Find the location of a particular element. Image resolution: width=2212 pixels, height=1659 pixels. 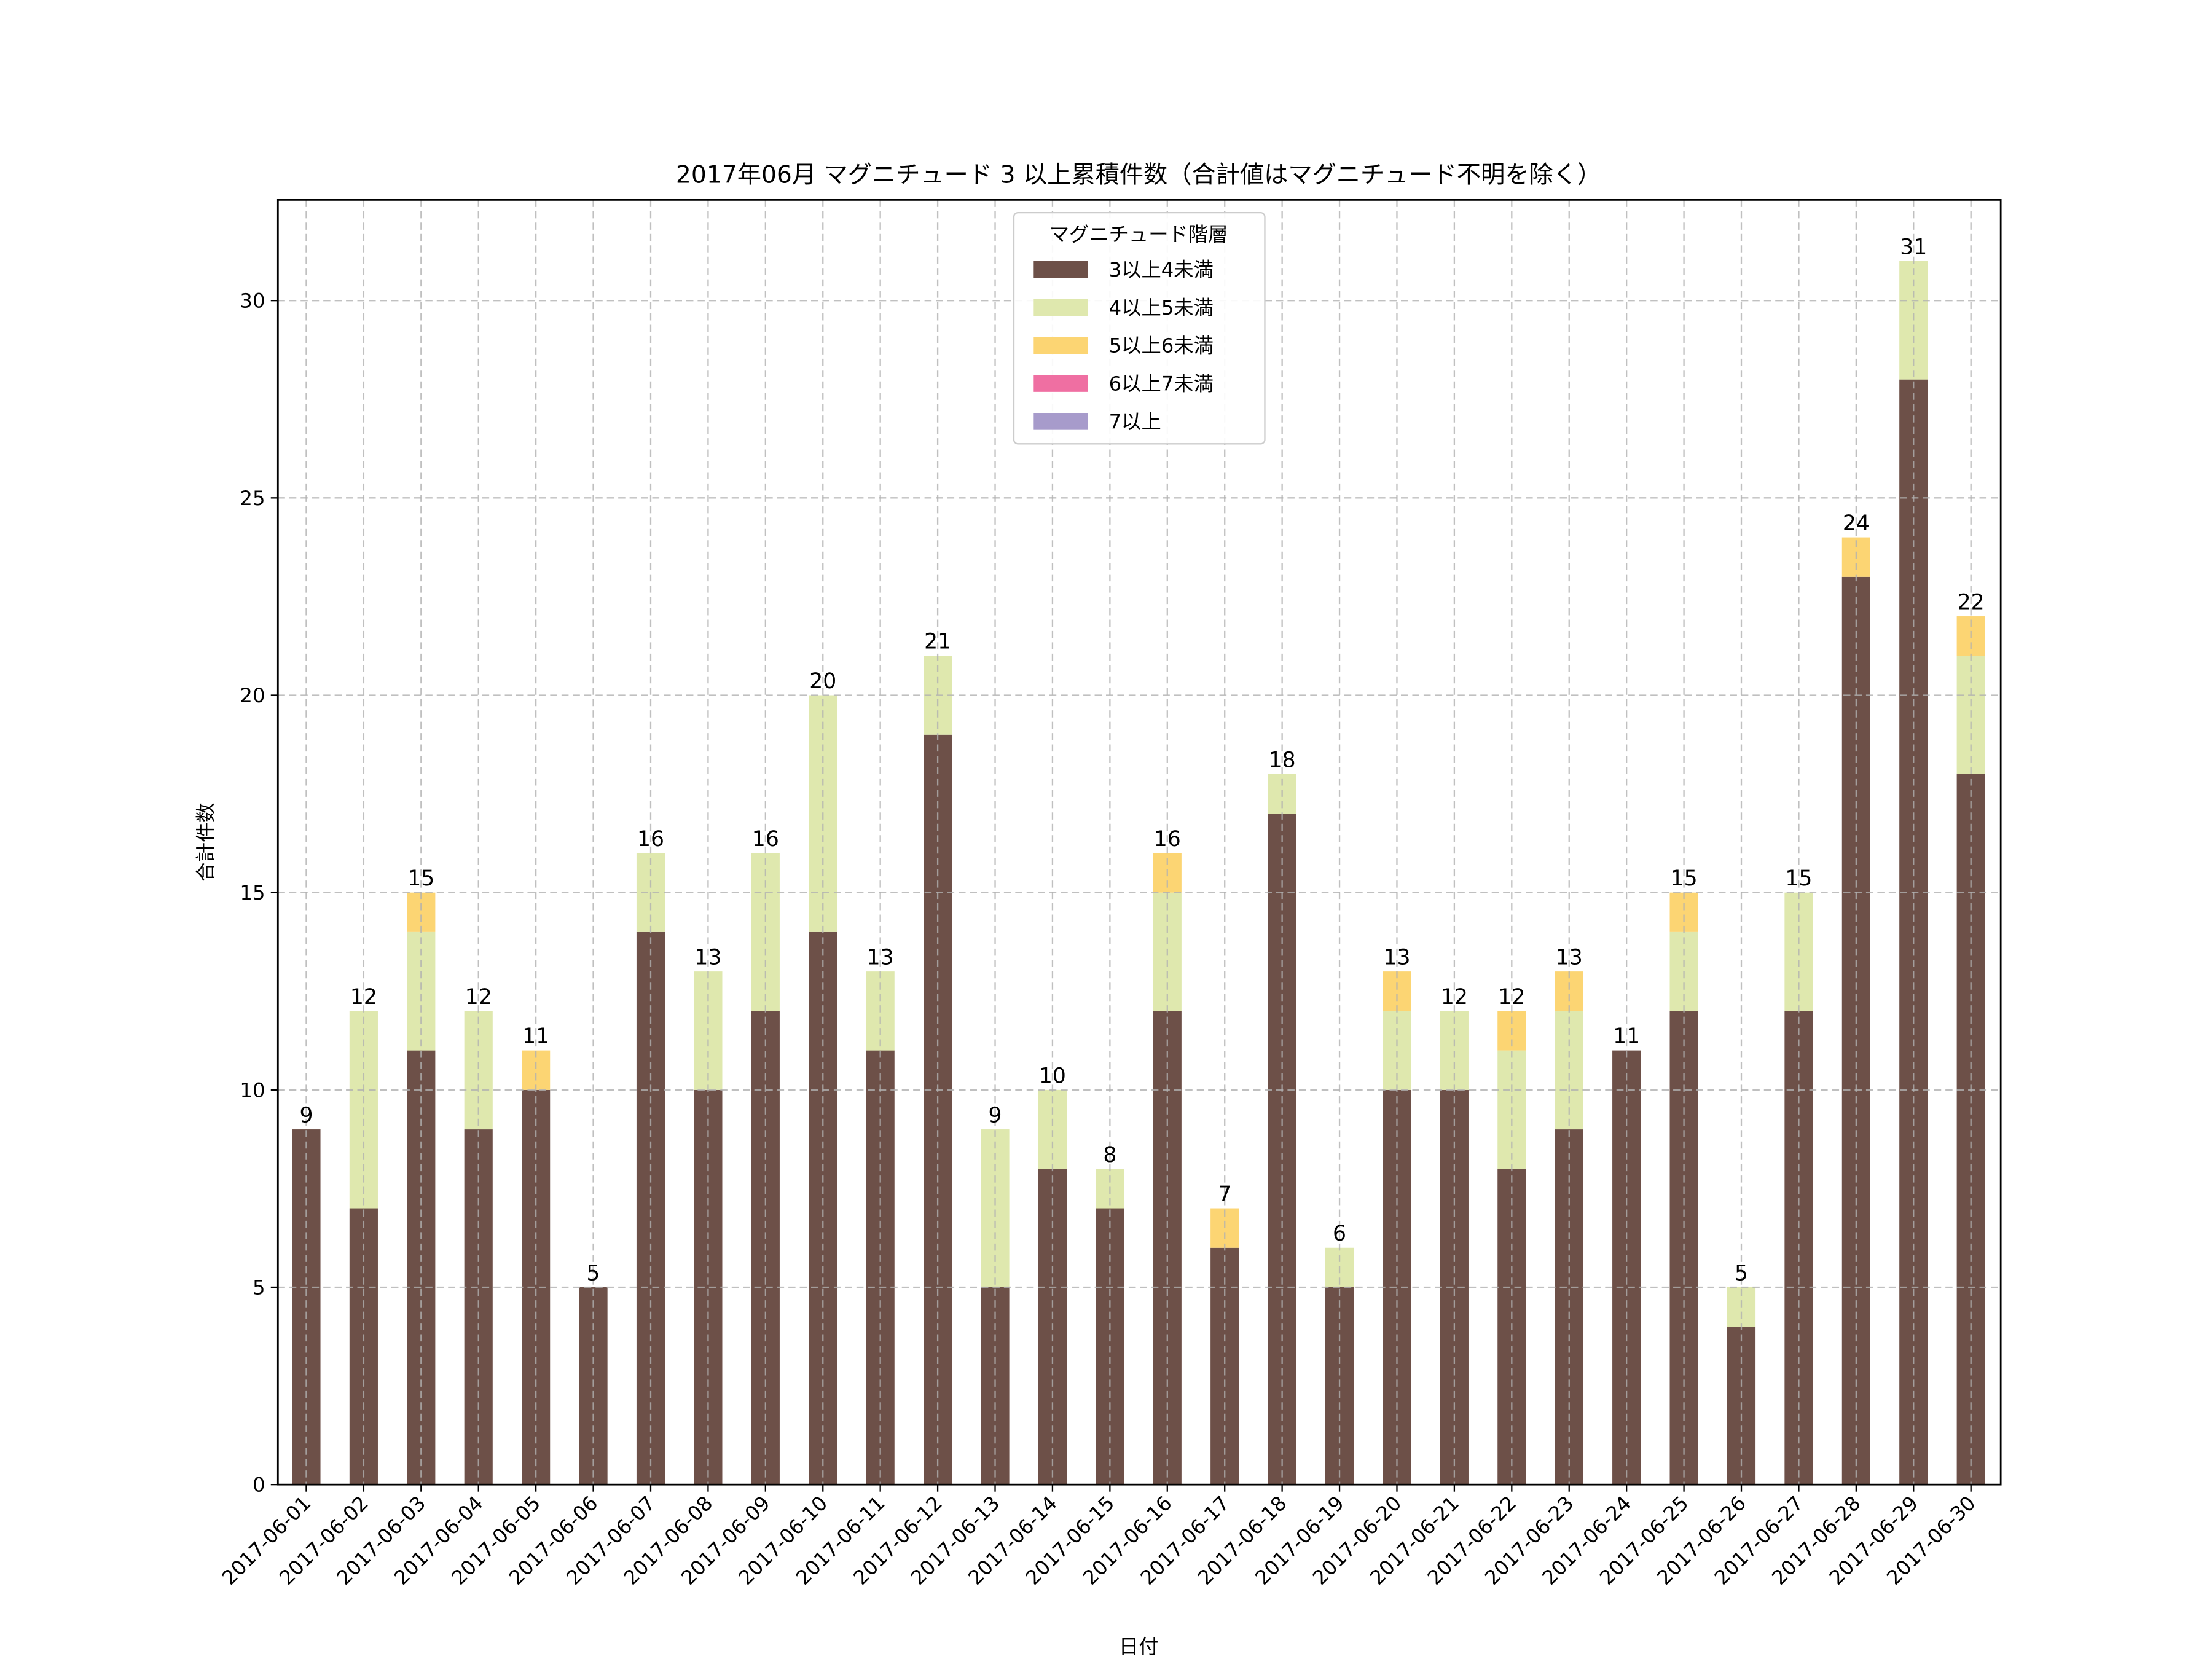

x-axis-label: 日付 is located at coordinates (1139, 1646).